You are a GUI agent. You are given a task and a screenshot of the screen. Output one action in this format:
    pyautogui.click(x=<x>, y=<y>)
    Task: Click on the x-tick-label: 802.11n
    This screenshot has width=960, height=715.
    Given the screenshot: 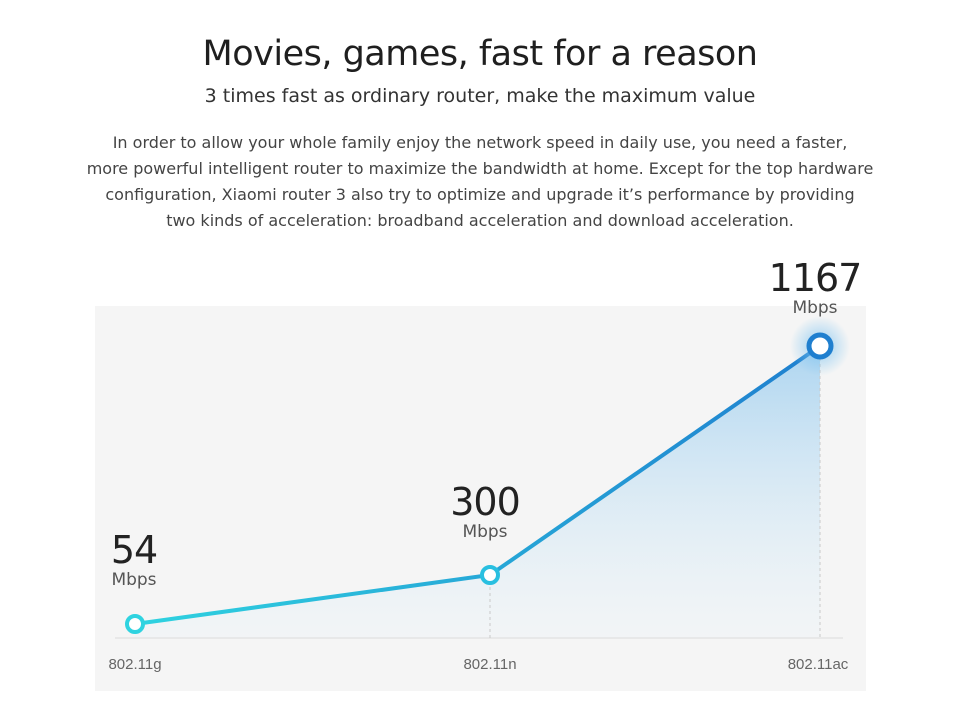 What is the action you would take?
    pyautogui.click(x=490, y=664)
    